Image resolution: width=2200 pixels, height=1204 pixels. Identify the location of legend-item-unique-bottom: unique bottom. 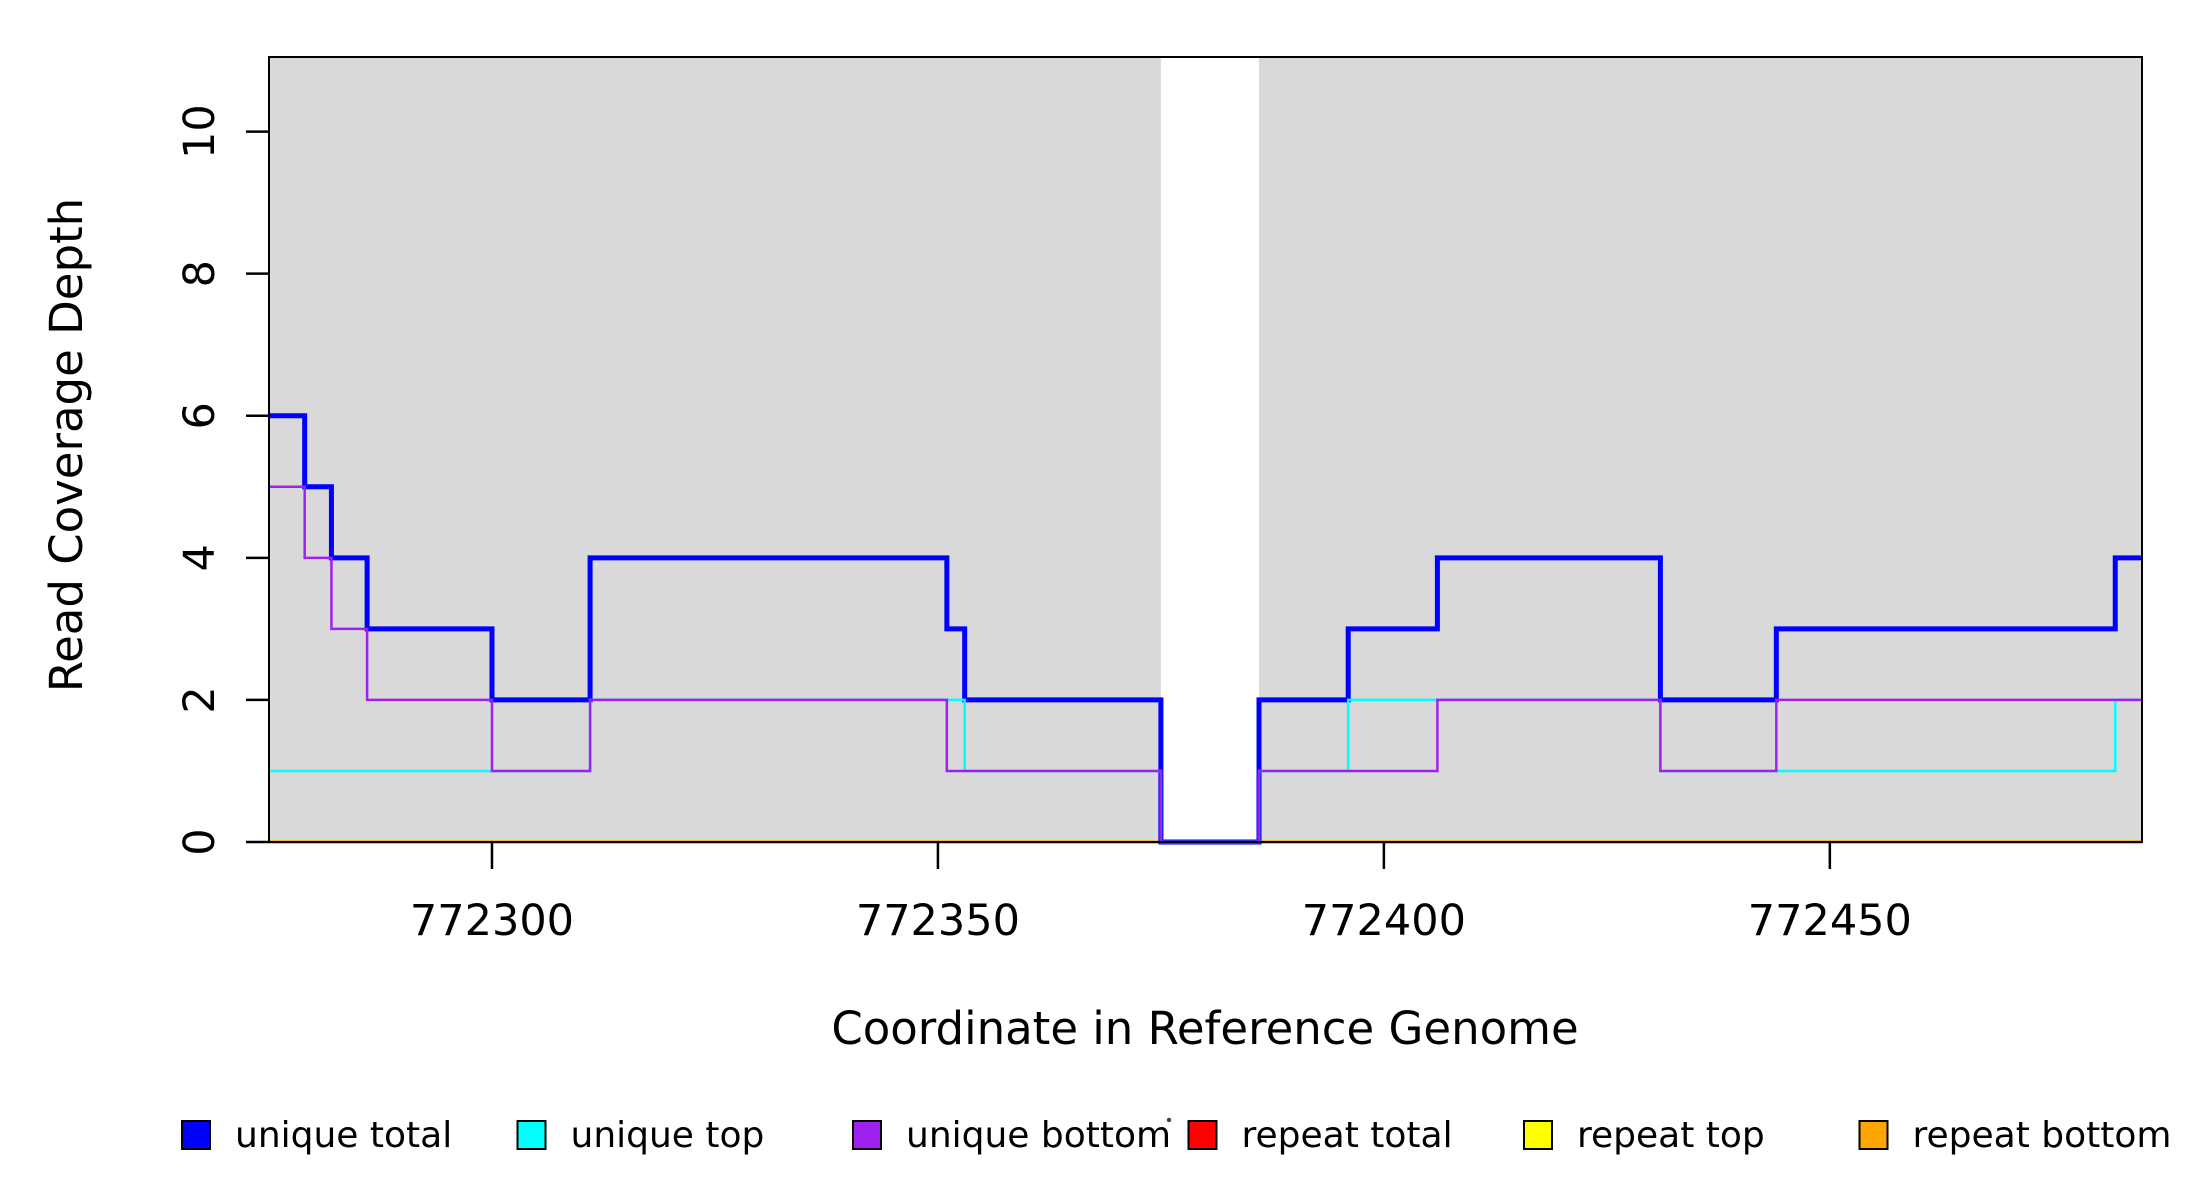
(1011, 1135).